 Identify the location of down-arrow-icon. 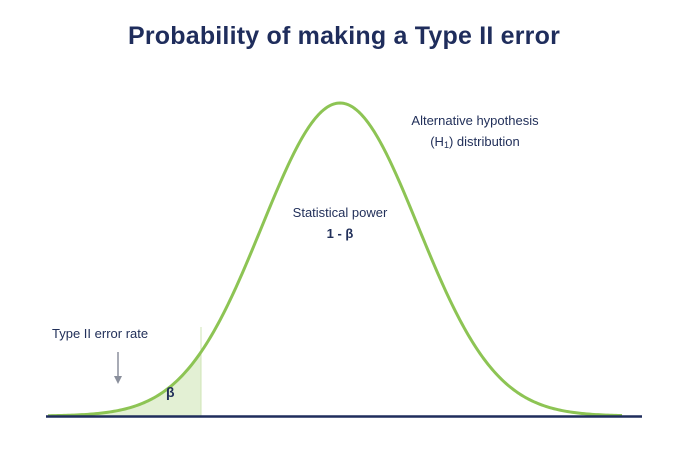
(118, 368).